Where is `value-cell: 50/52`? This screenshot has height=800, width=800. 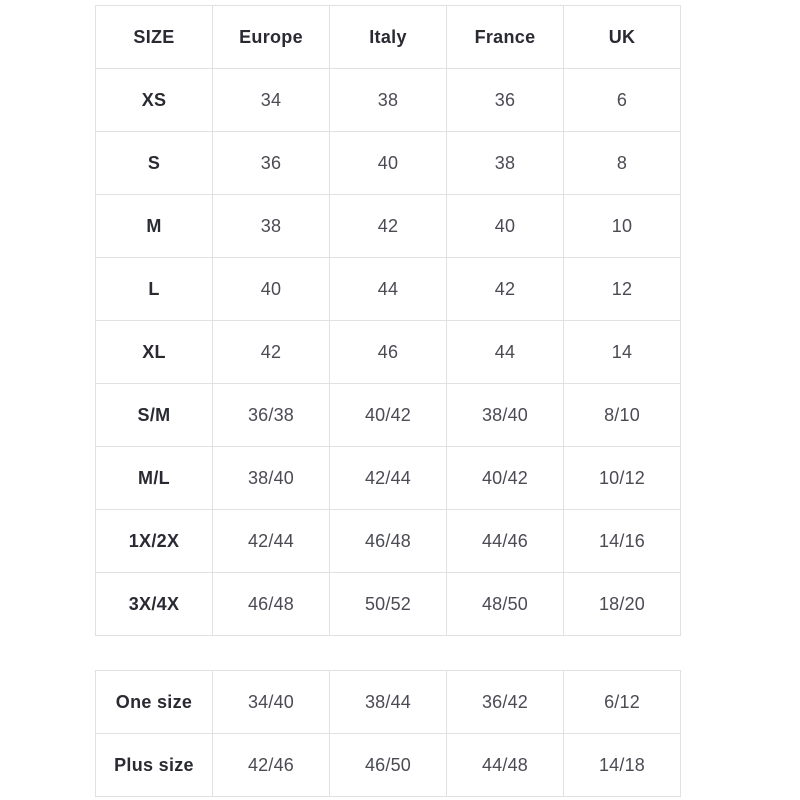
value-cell: 50/52 is located at coordinates (388, 604).